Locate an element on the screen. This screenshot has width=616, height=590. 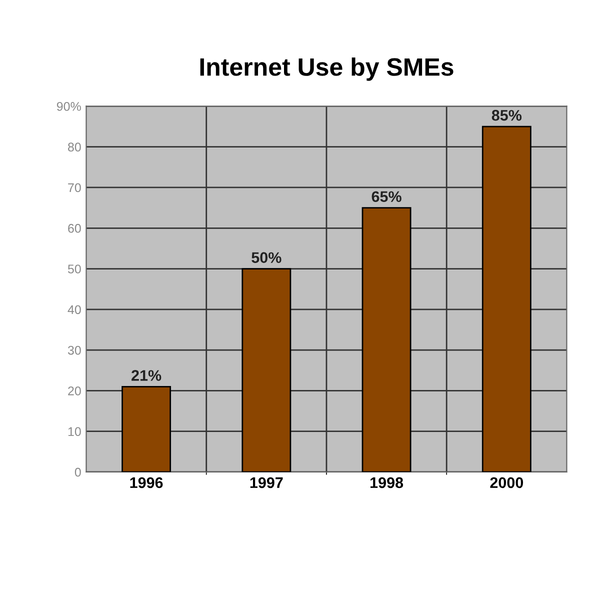
y-tick-label: 60 is located at coordinates (74, 228).